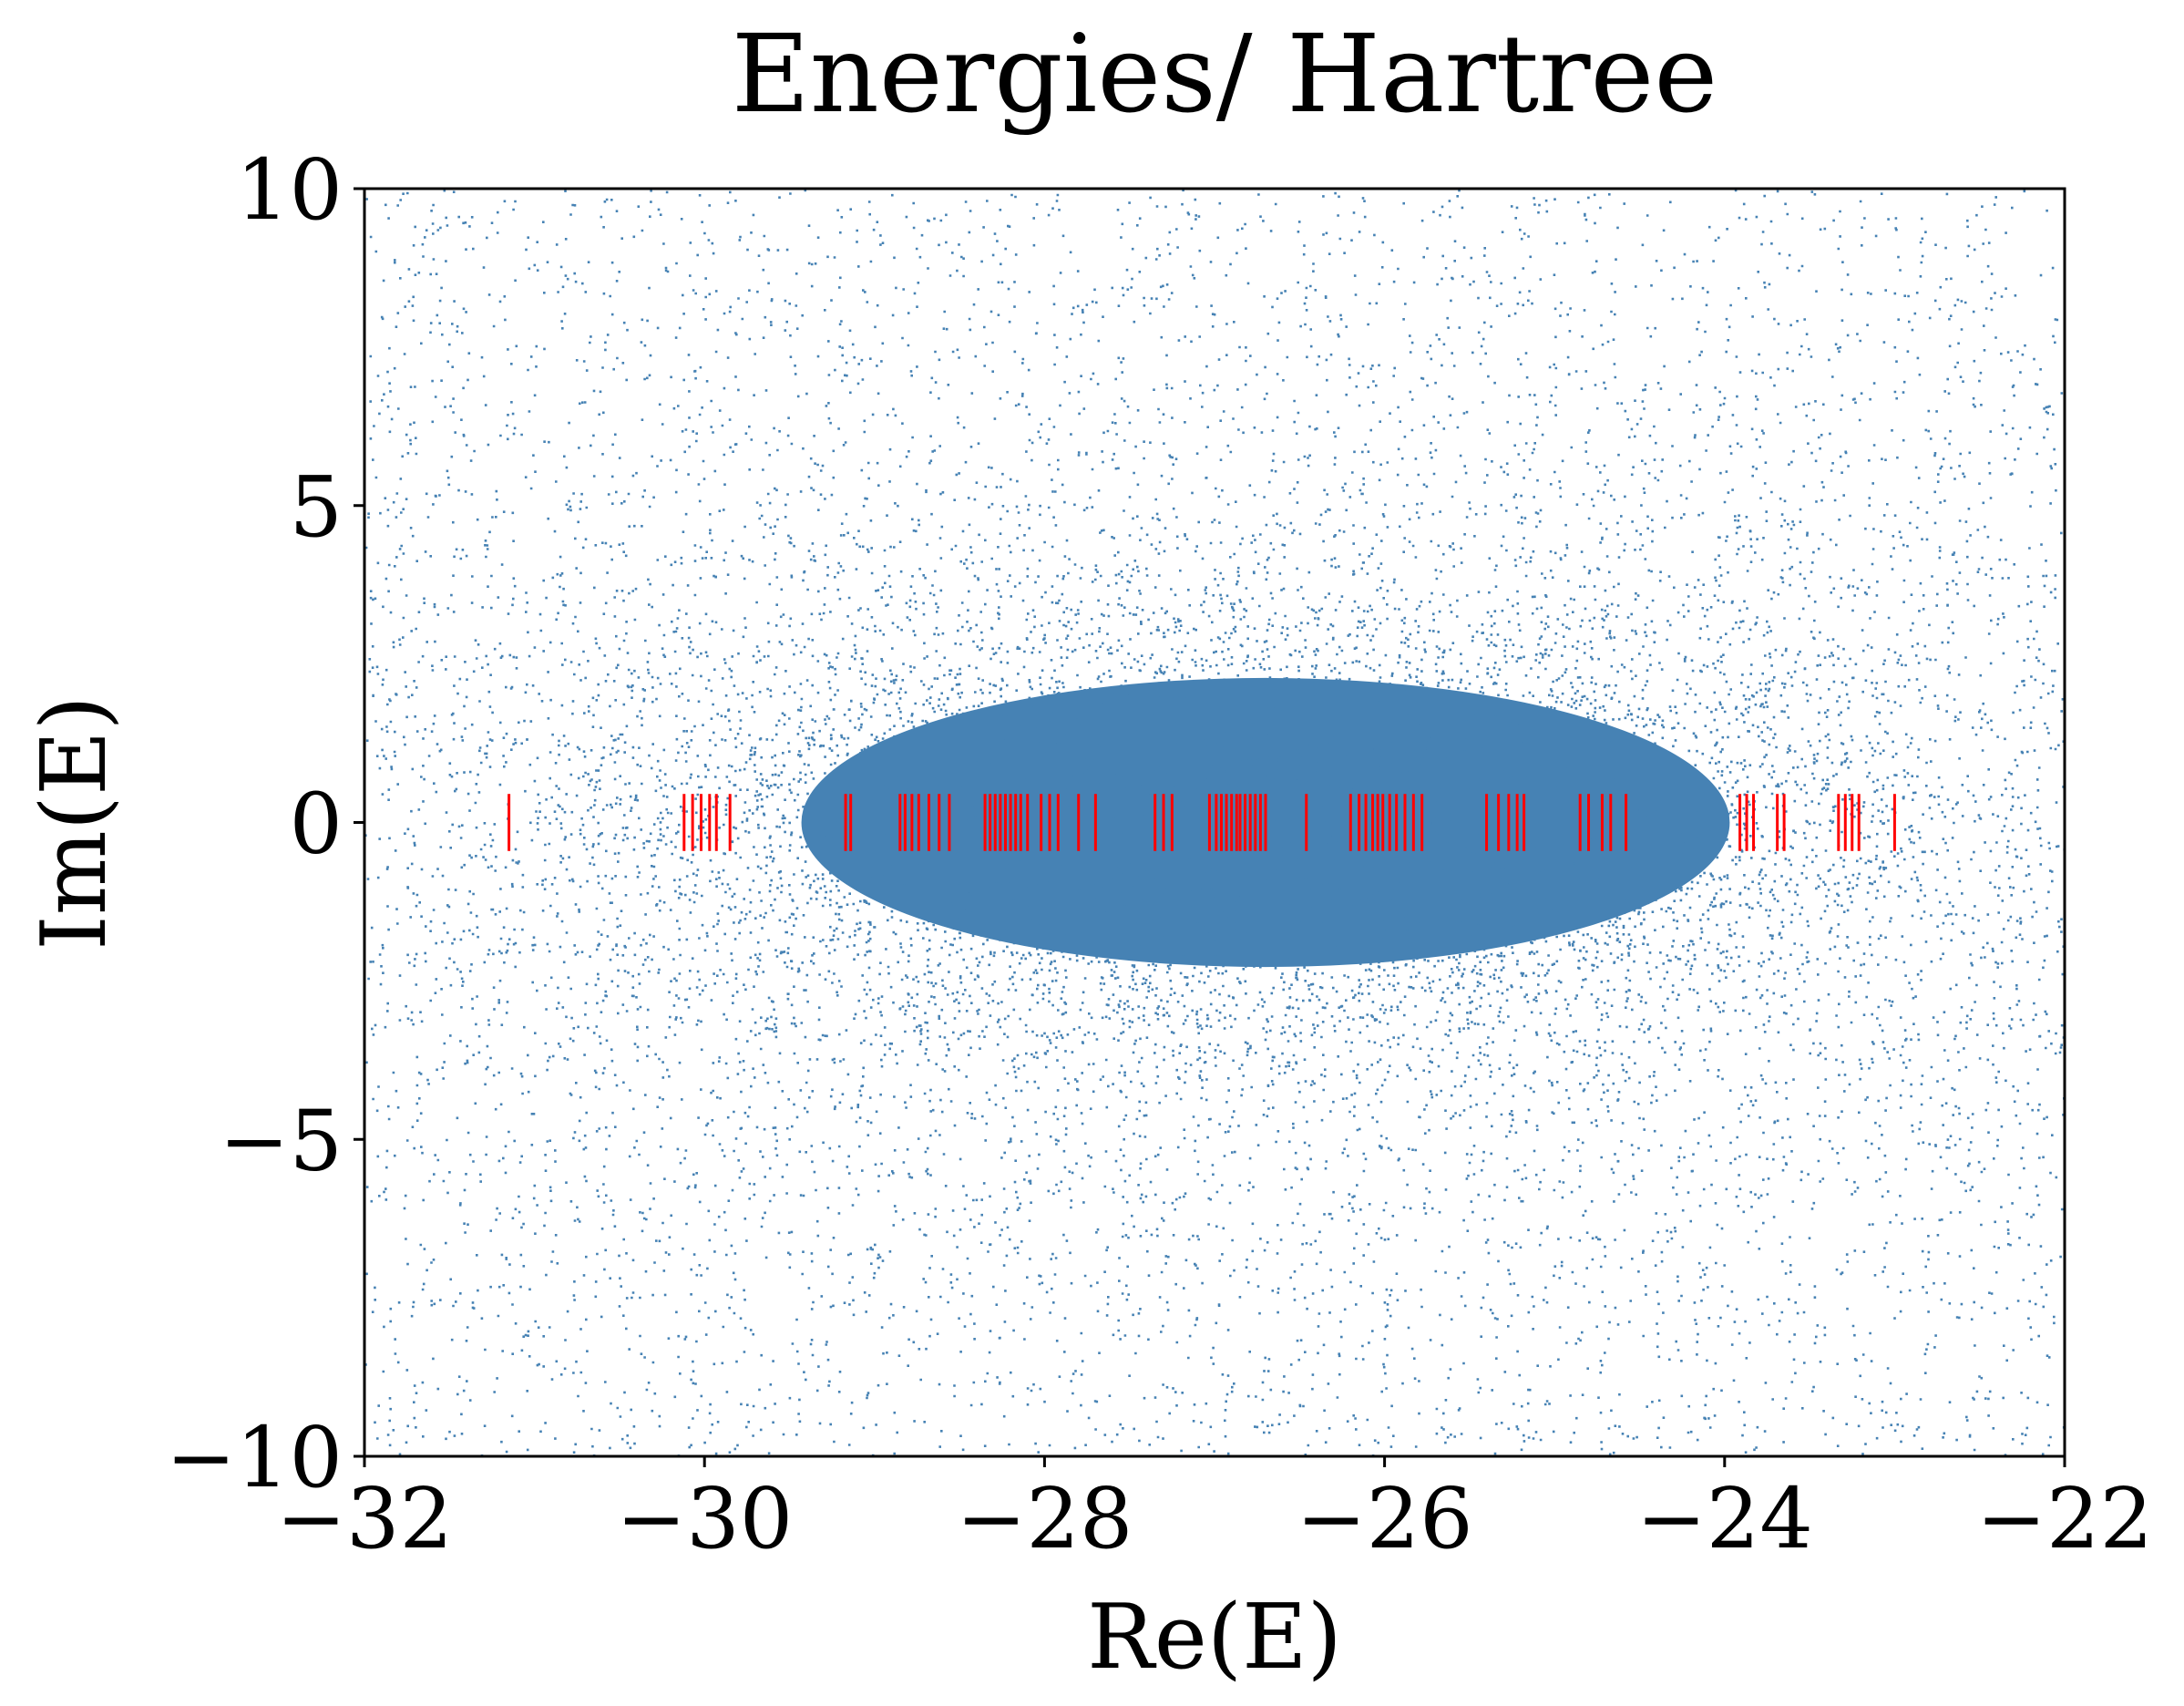 The image size is (2184, 1706). Describe the element at coordinates (289, 190) in the screenshot. I see `y-tick-label: 10` at that location.